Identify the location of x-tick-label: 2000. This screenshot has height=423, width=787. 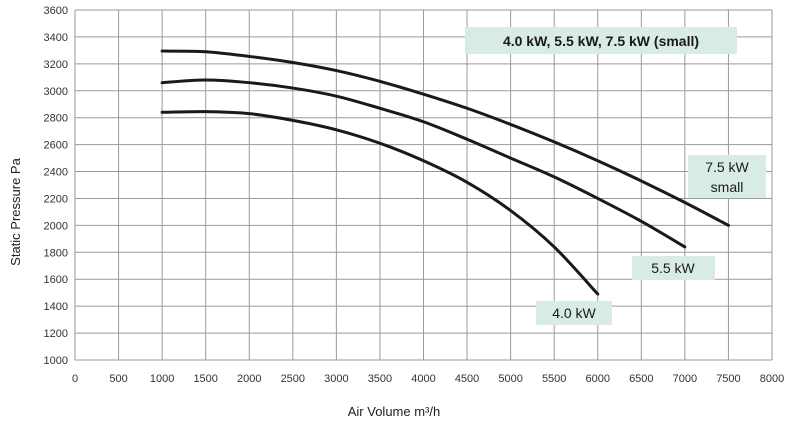
(249, 379).